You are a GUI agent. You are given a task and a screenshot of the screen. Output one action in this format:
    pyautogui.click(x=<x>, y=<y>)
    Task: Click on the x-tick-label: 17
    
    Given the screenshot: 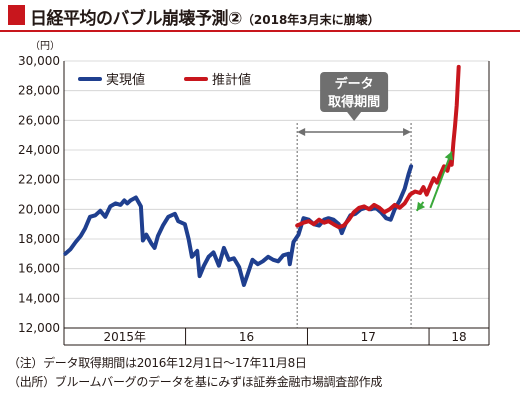 What is the action you would take?
    pyautogui.click(x=368, y=337)
    